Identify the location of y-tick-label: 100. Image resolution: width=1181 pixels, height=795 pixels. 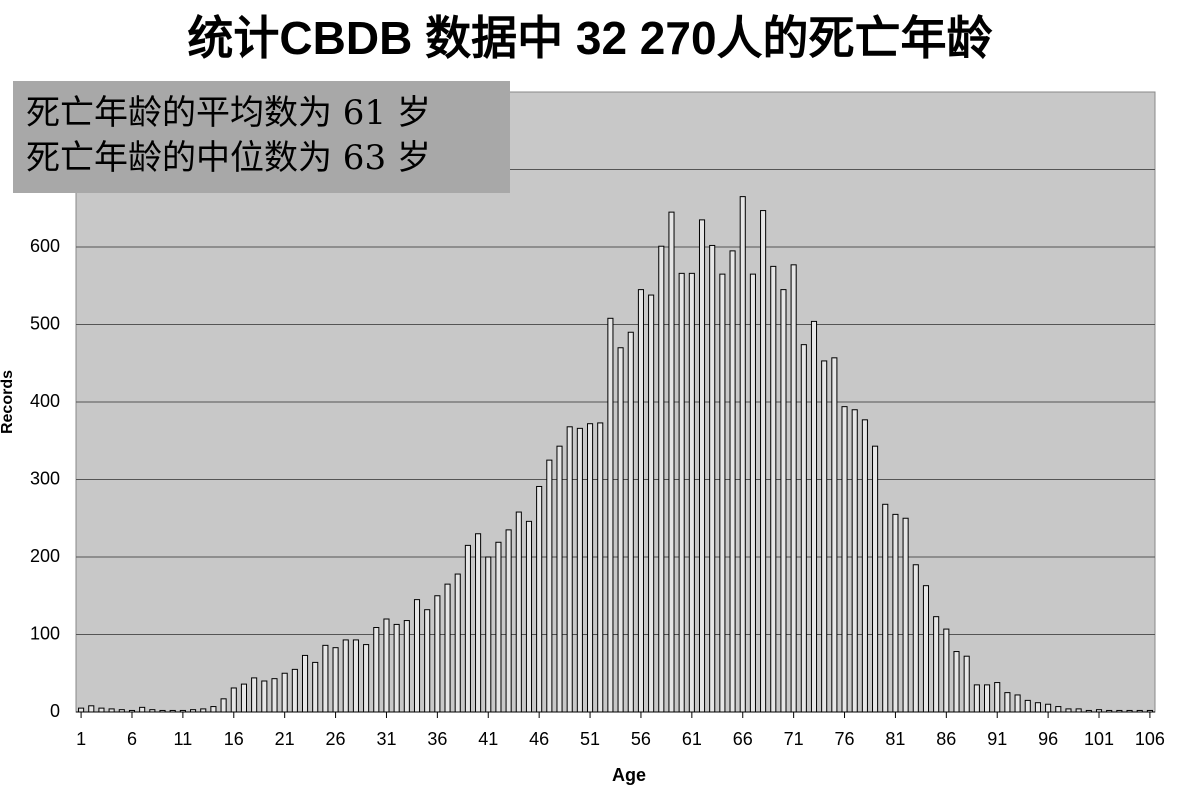
(45, 633).